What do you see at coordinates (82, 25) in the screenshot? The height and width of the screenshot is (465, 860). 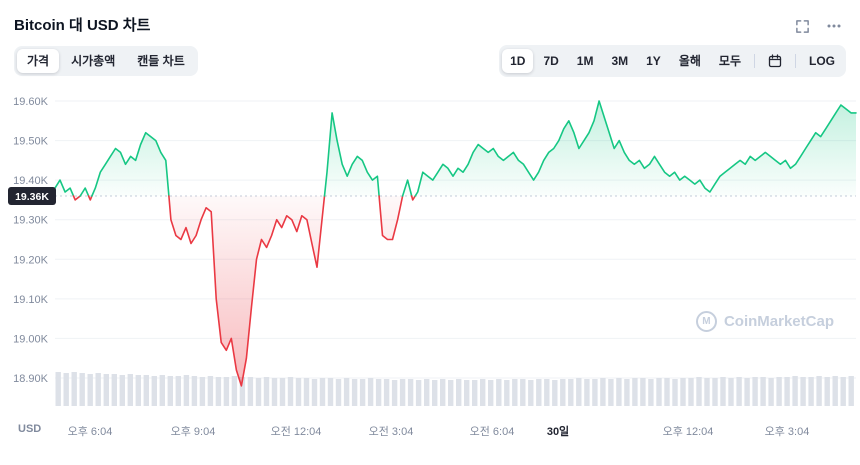 I see `page-title: Bitcoin 대 USD 차트` at bounding box center [82, 25].